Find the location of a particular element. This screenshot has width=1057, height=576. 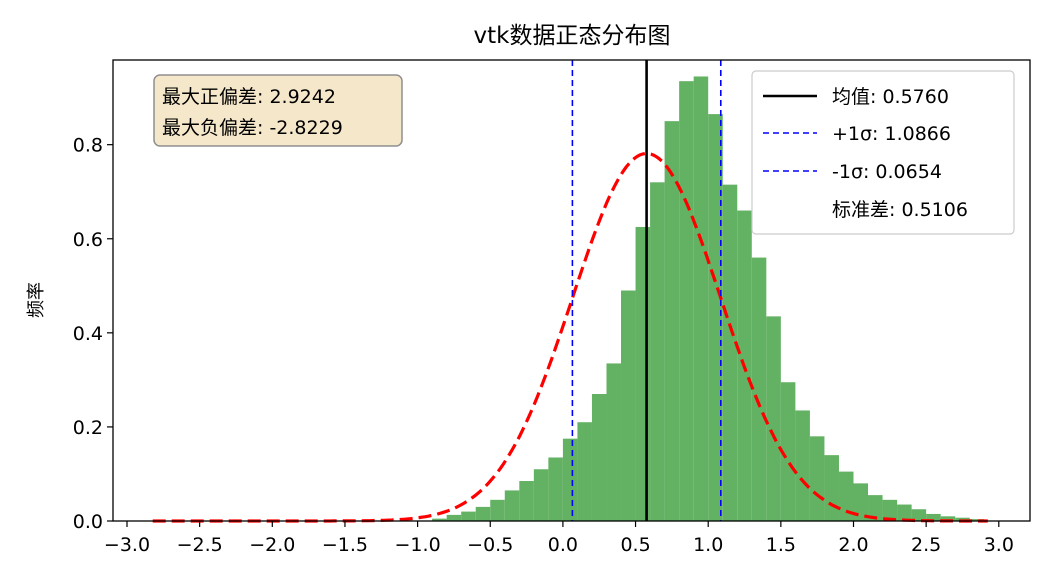

legend-plus-sigma-label: +1σ: 1.0866 is located at coordinates (891, 134).